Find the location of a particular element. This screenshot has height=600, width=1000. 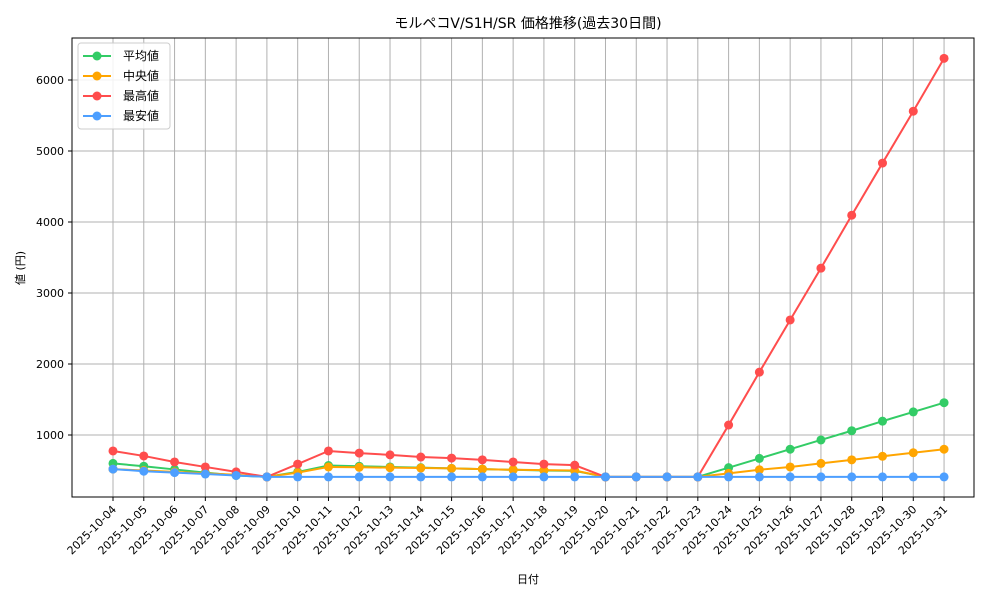

series-line is located at coordinates (528, 473).